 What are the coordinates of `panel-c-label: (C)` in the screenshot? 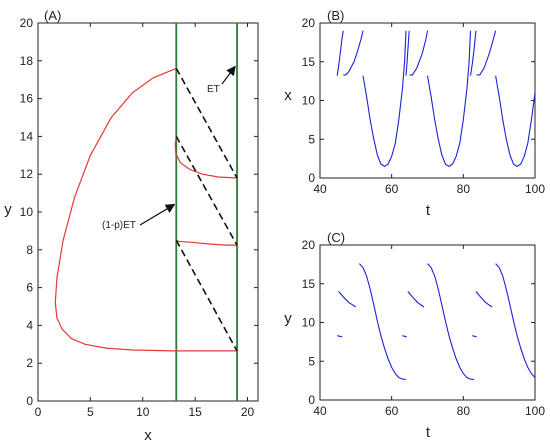 It's located at (336, 237).